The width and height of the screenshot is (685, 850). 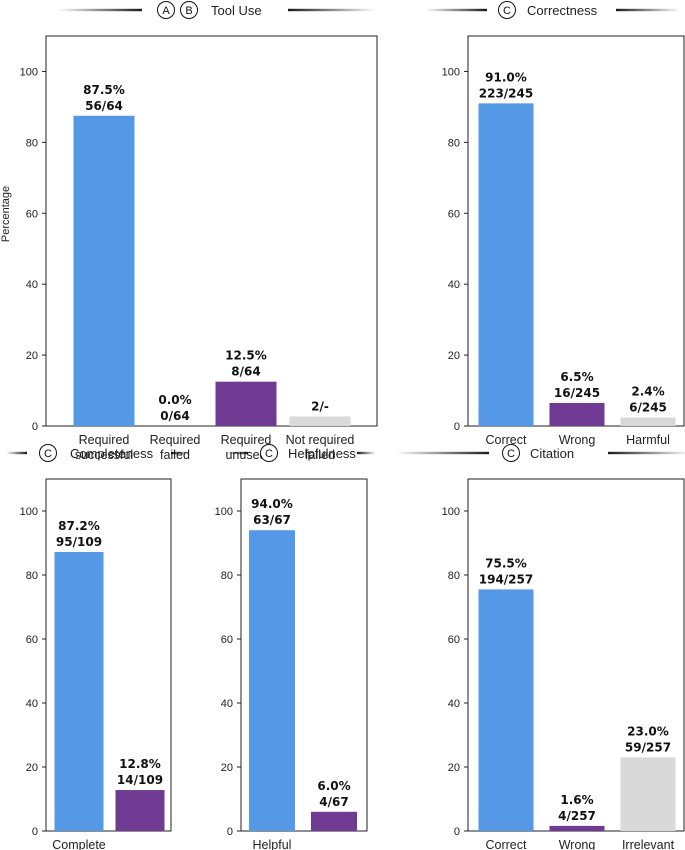 I want to click on panel-title: Helpfulness, so click(x=322, y=453).